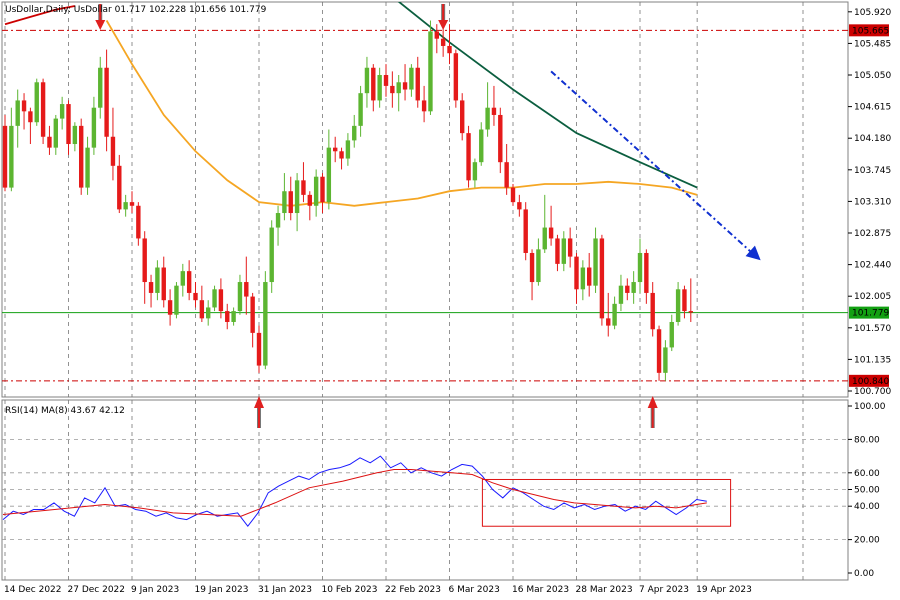  I want to click on price-tick-label: 102.005, so click(872, 297).